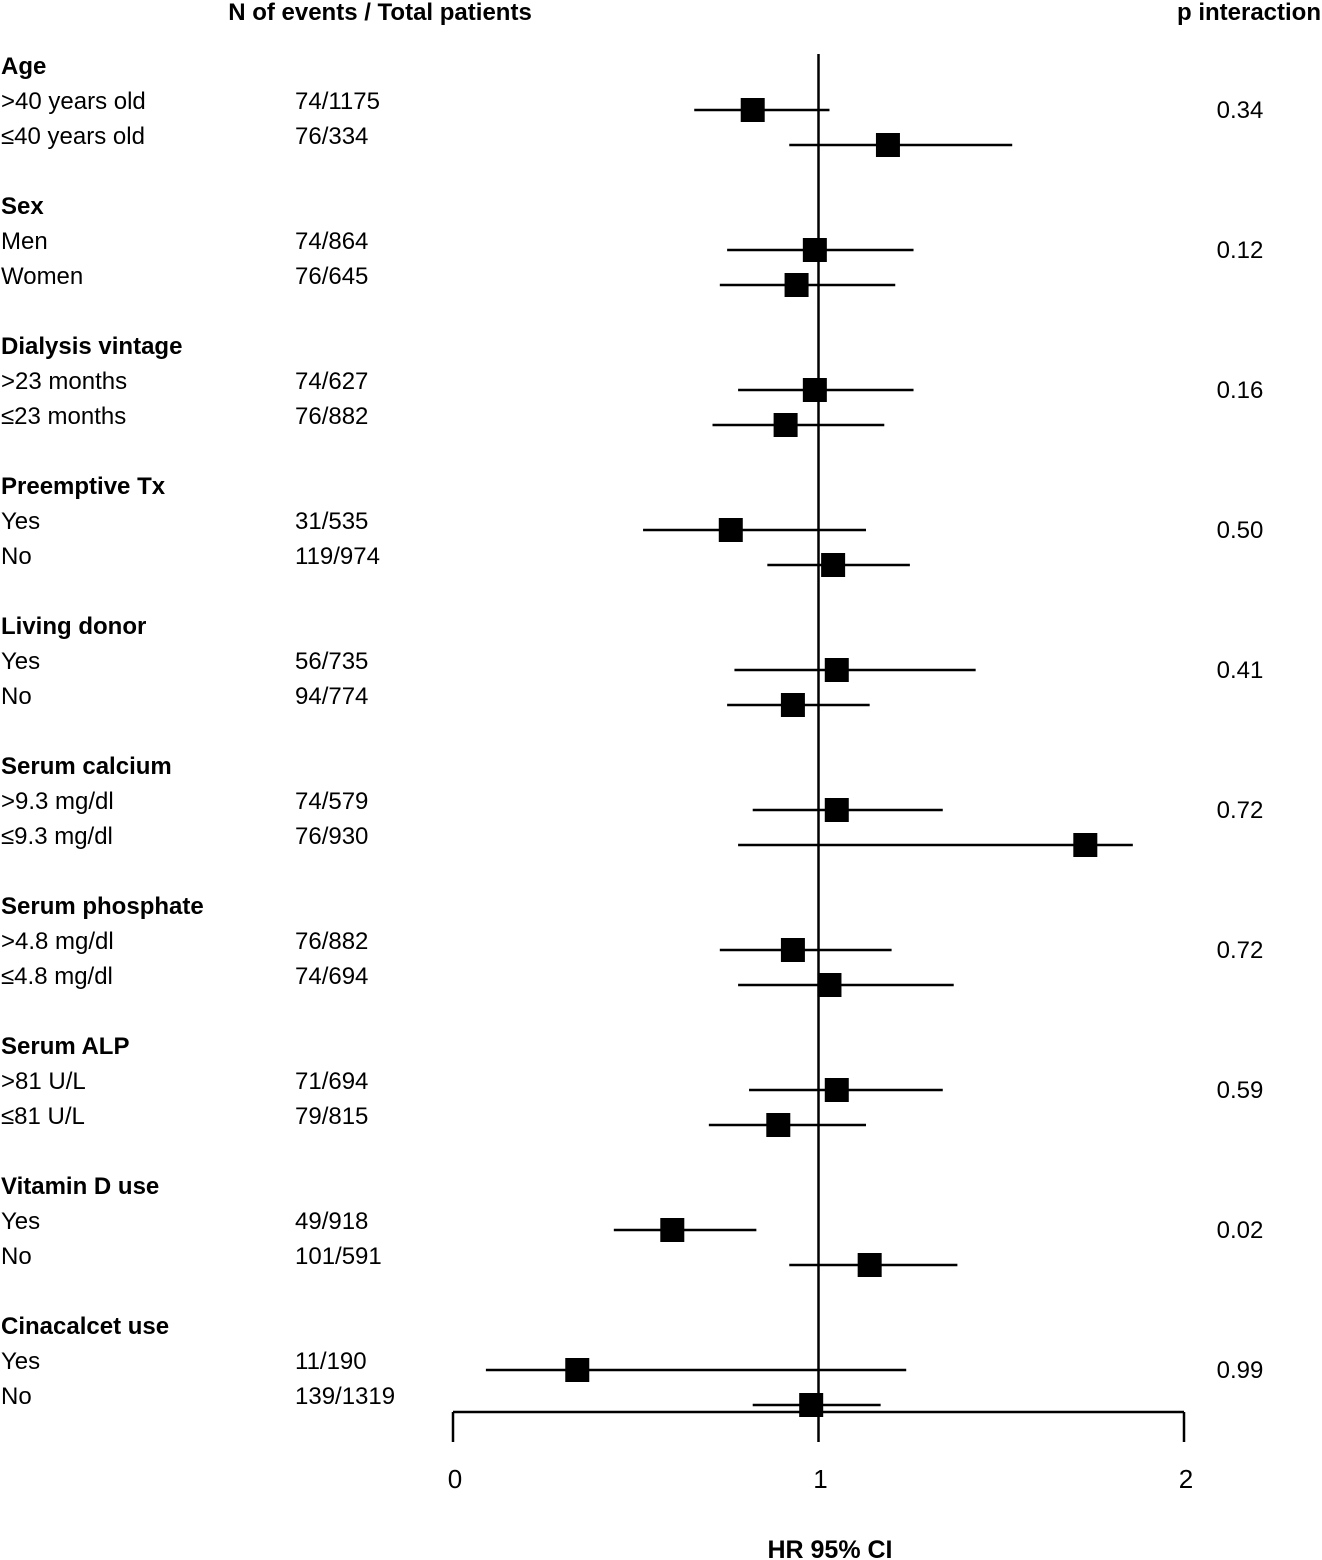  Describe the element at coordinates (57, 941) in the screenshot. I see `row-label: >4.8 mg/dl` at that location.